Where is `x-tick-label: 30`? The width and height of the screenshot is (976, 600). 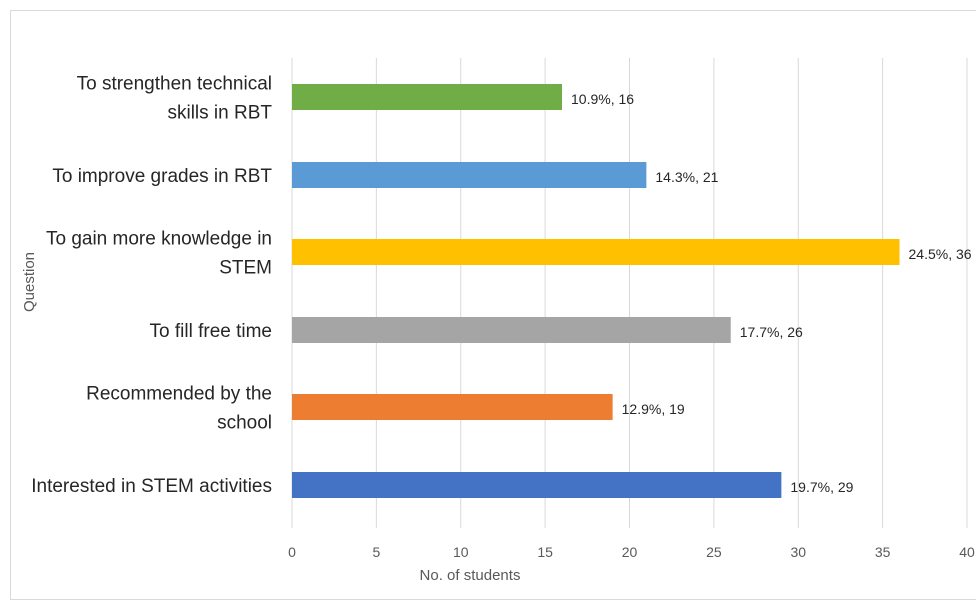
x-tick-label: 30 is located at coordinates (798, 552).